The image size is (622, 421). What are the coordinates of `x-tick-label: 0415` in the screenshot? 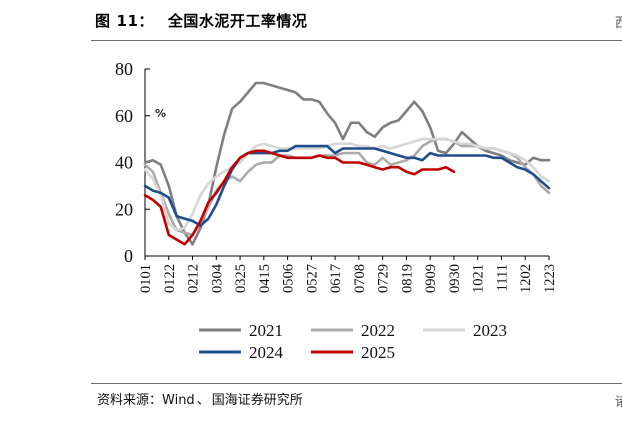 It's located at (265, 278).